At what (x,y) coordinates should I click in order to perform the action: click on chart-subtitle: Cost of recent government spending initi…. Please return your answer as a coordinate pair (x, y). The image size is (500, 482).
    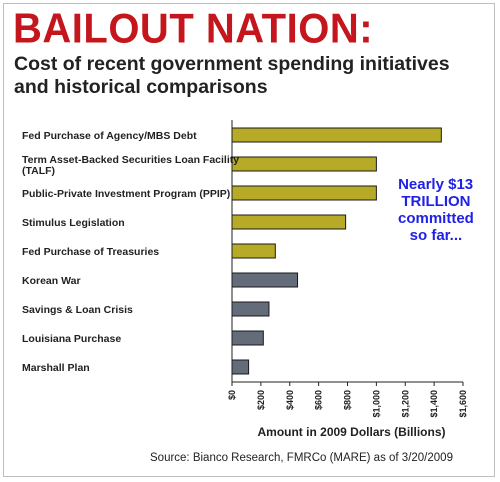
    Looking at the image, I should click on (232, 75).